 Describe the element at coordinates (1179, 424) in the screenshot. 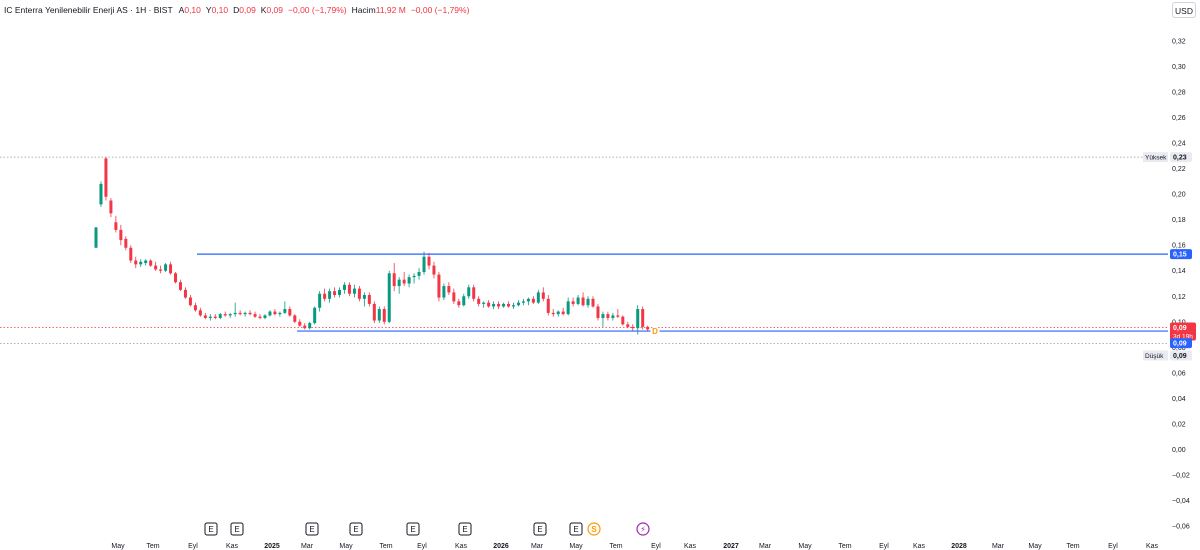

I see `price-tick: 0,02` at that location.